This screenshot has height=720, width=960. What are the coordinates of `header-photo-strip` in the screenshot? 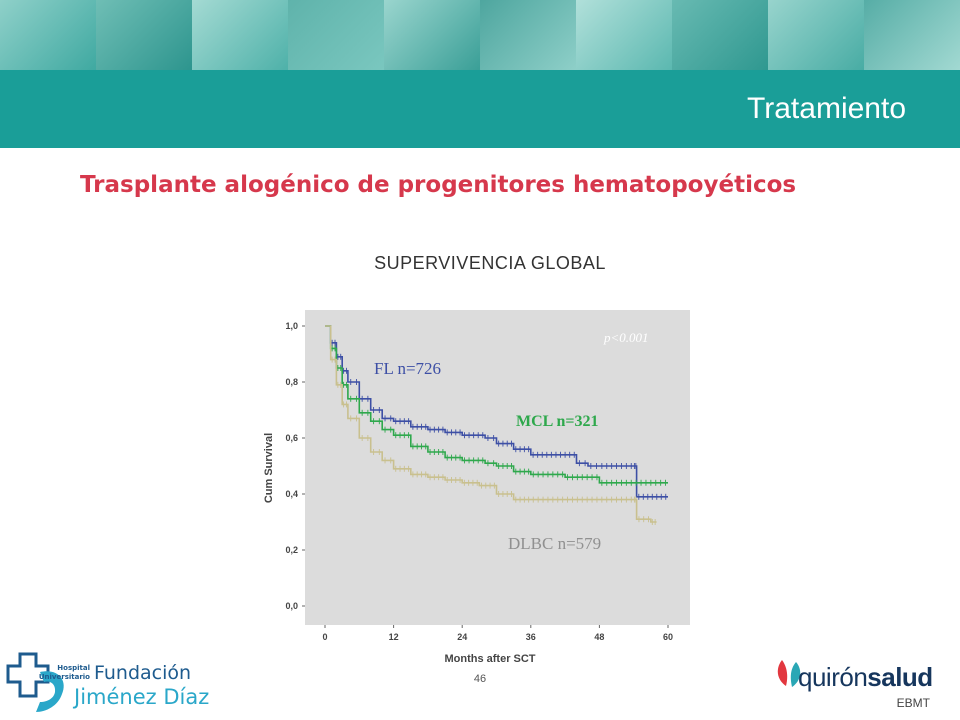 It's located at (480, 35).